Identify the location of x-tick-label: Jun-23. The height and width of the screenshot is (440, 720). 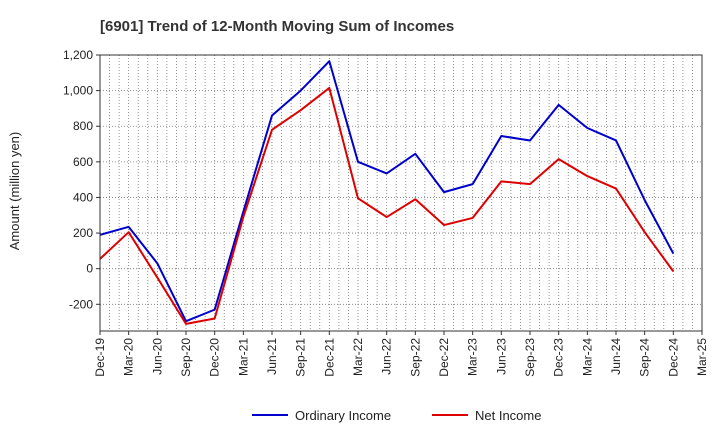
(501, 356).